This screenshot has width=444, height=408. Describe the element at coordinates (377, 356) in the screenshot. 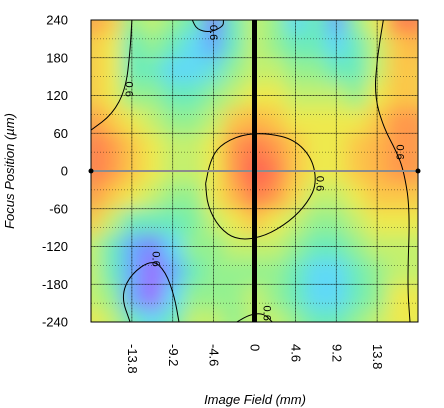

I see `x-tick-label: 13.8` at that location.